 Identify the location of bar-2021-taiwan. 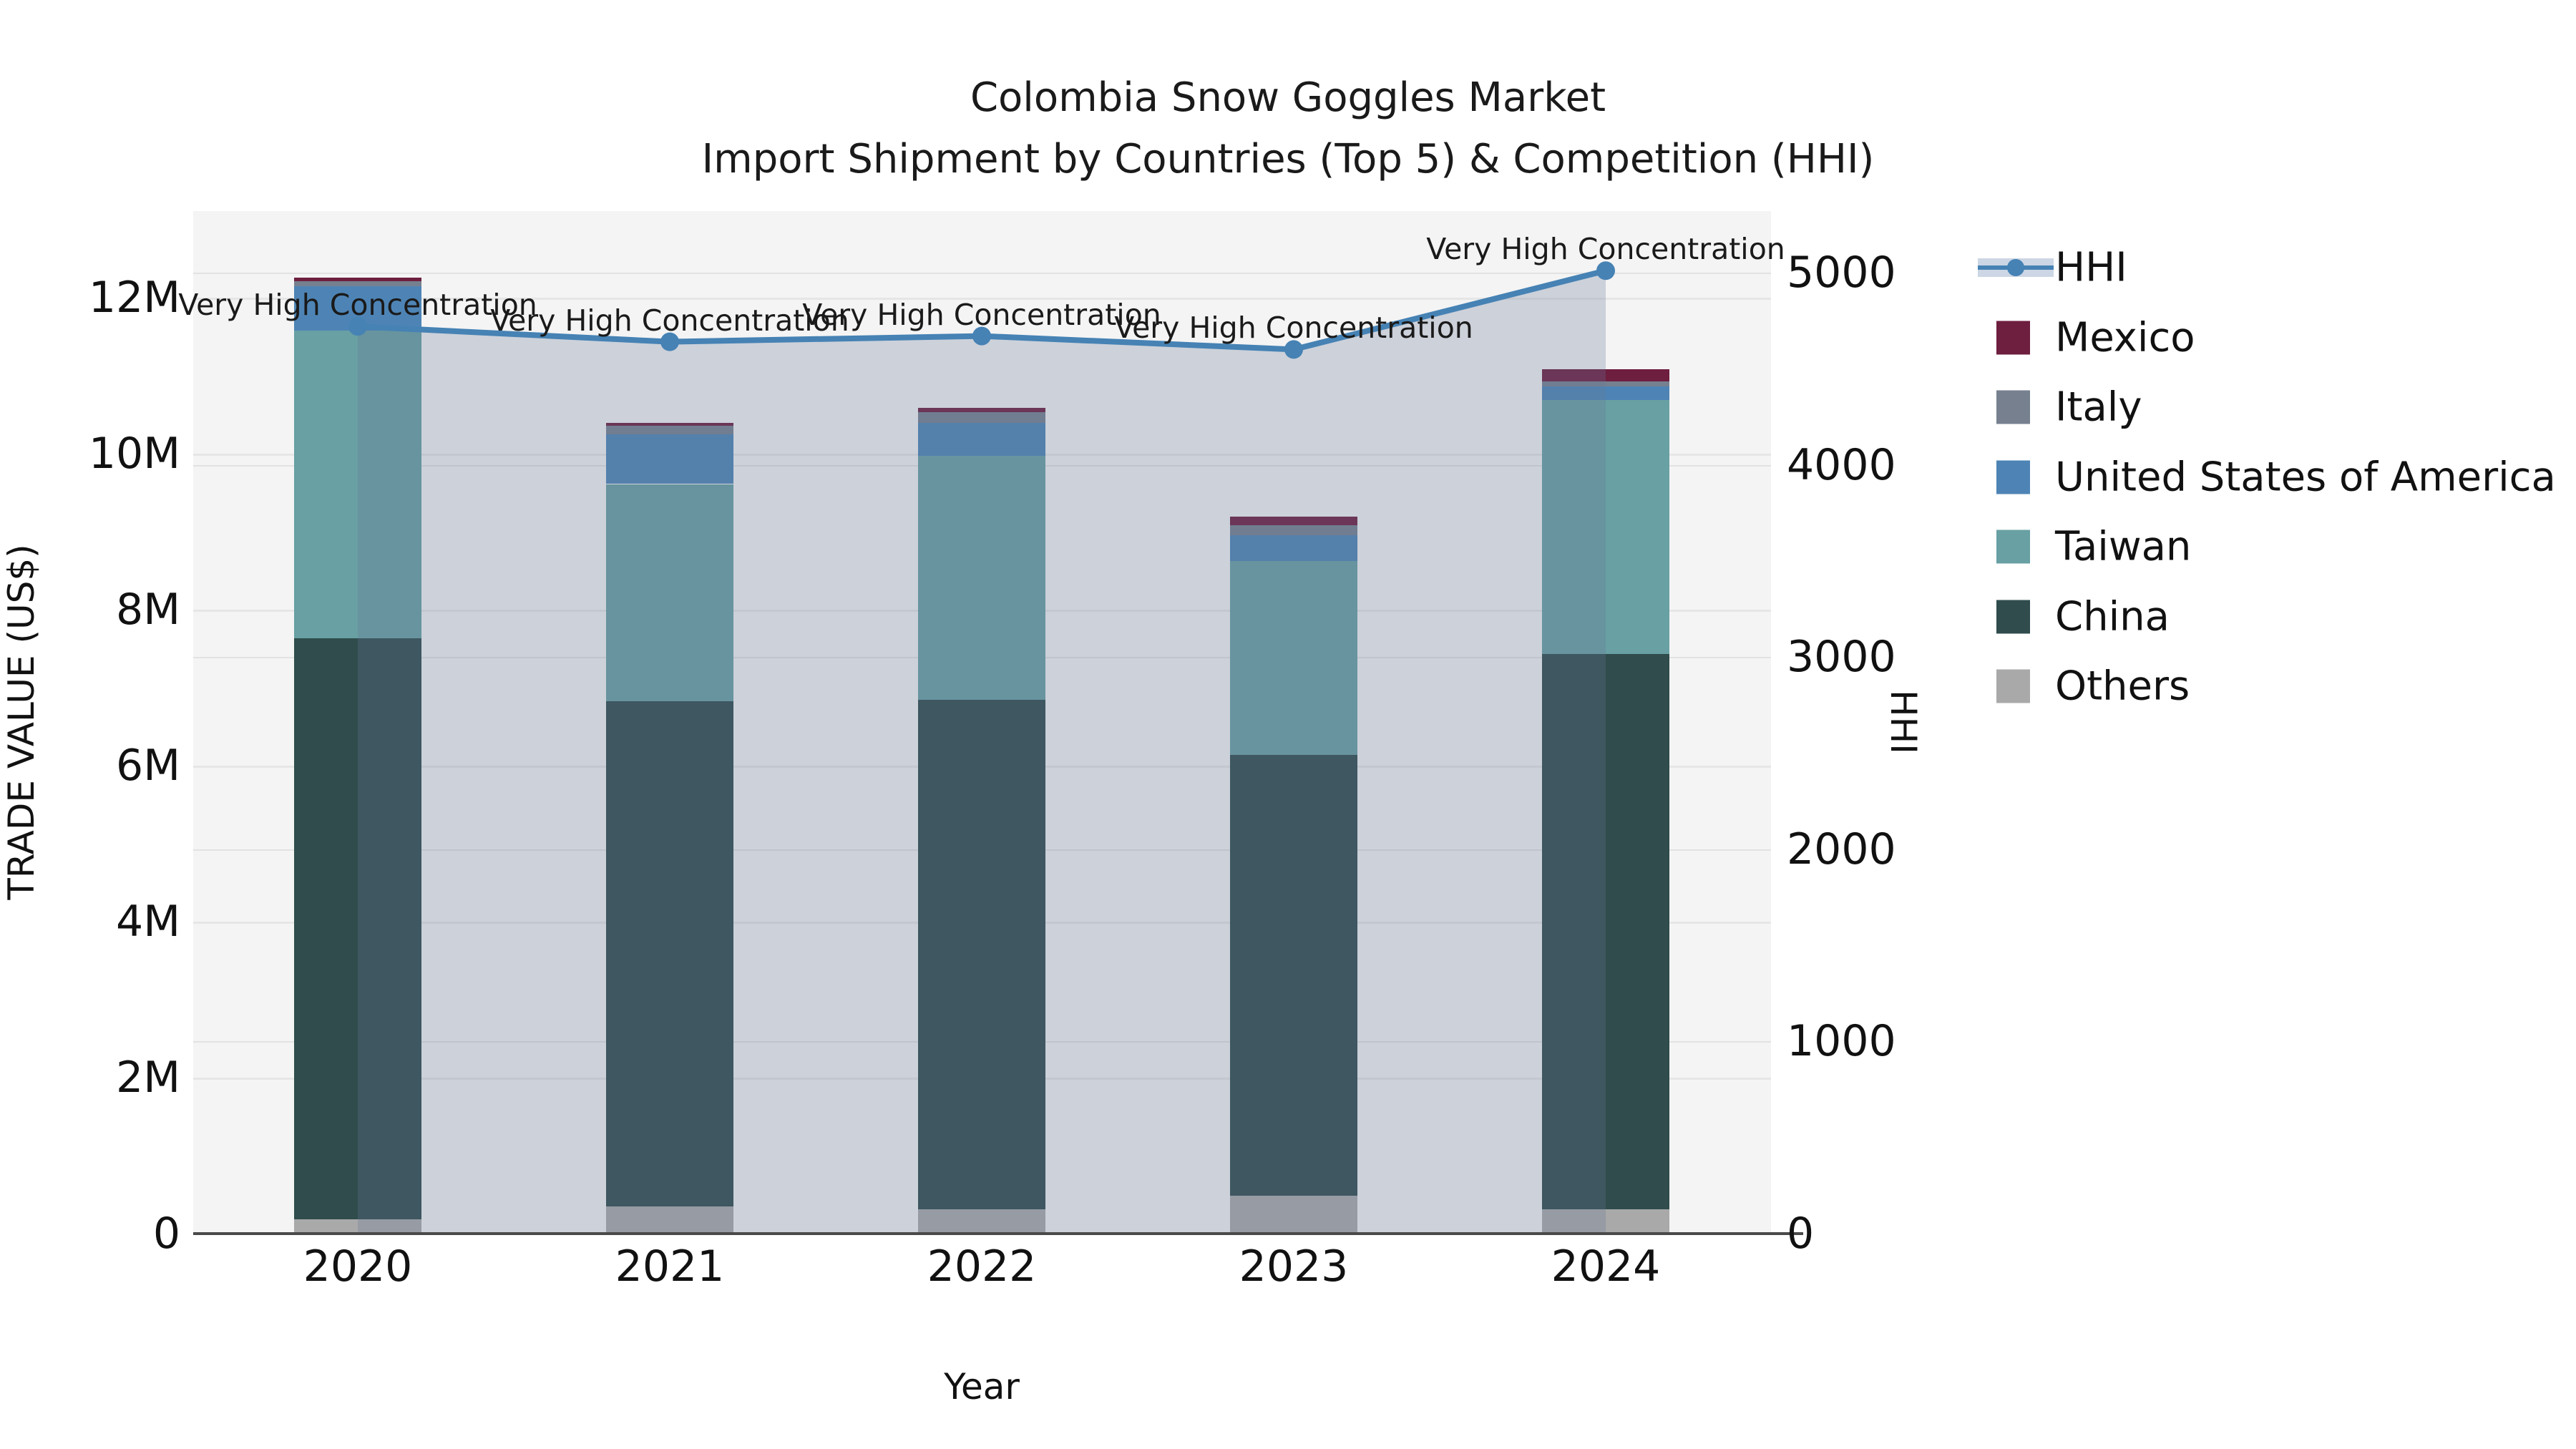
(669, 592).